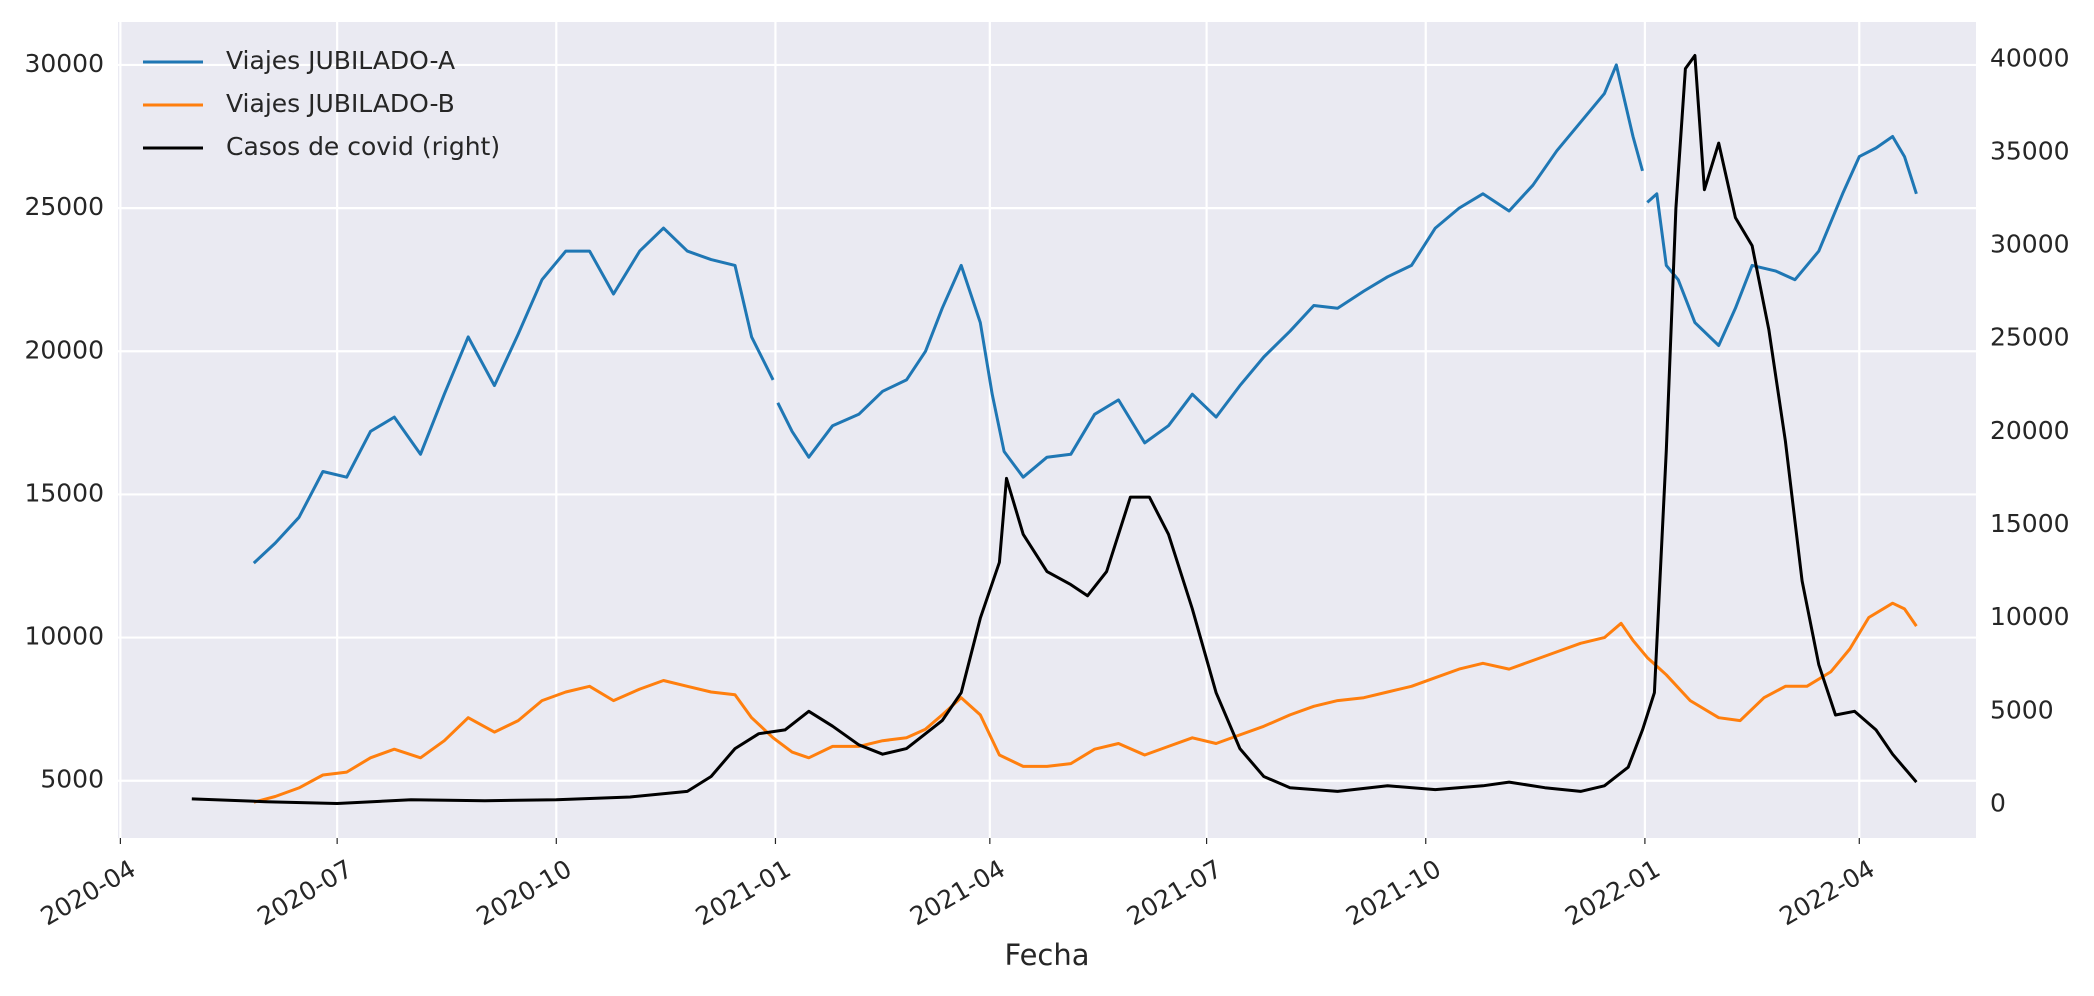 The image size is (2094, 996). Describe the element at coordinates (2030, 616) in the screenshot. I see `y2-tick-label: 10000` at that location.